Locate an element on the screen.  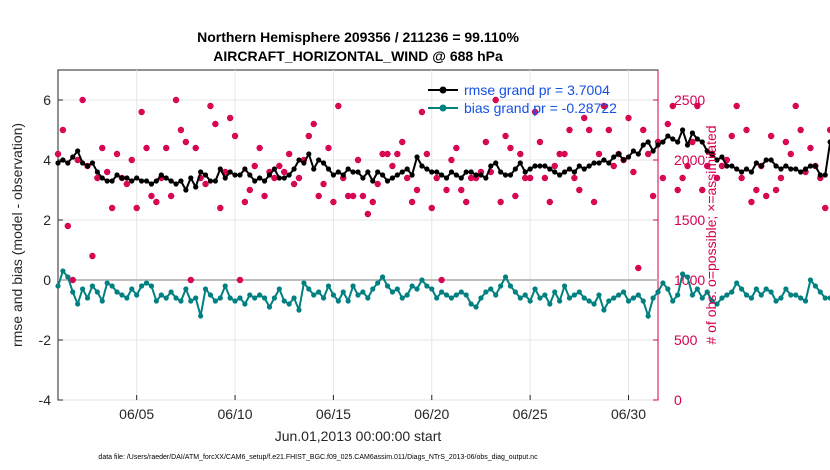
legend-rmse-marker is located at coordinates (443, 90).